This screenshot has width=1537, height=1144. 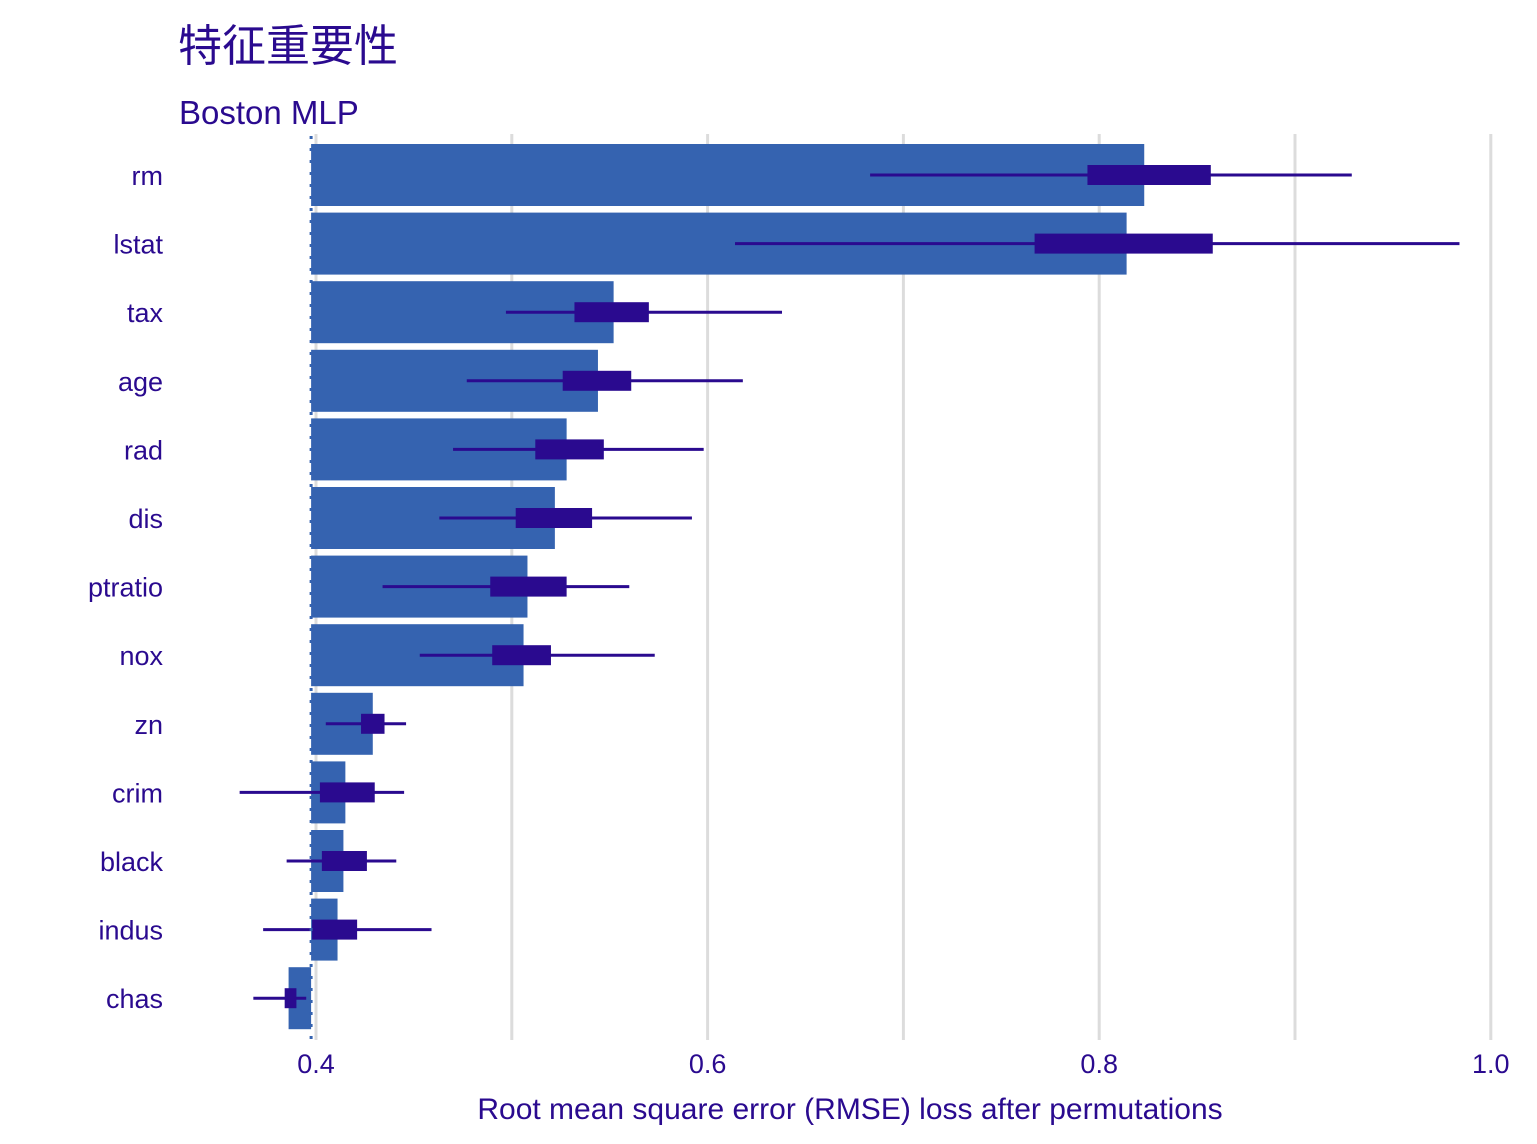 What do you see at coordinates (316, 1064) in the screenshot?
I see `x-tick-label: 0.4` at bounding box center [316, 1064].